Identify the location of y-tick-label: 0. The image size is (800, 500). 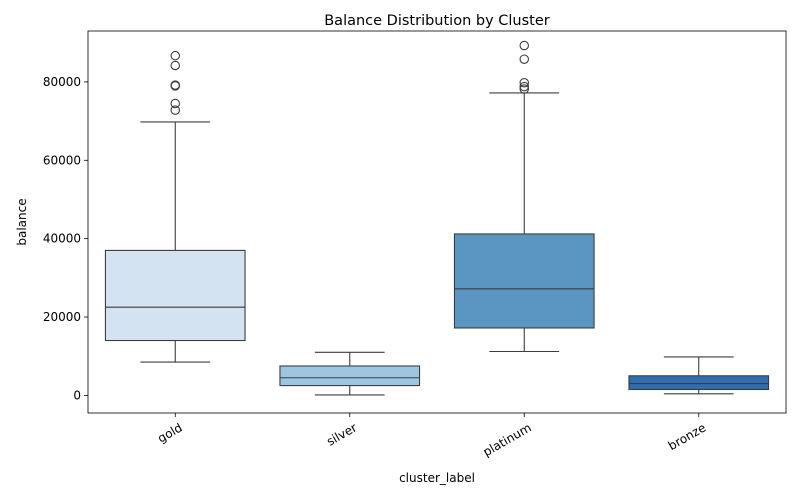
(77, 395).